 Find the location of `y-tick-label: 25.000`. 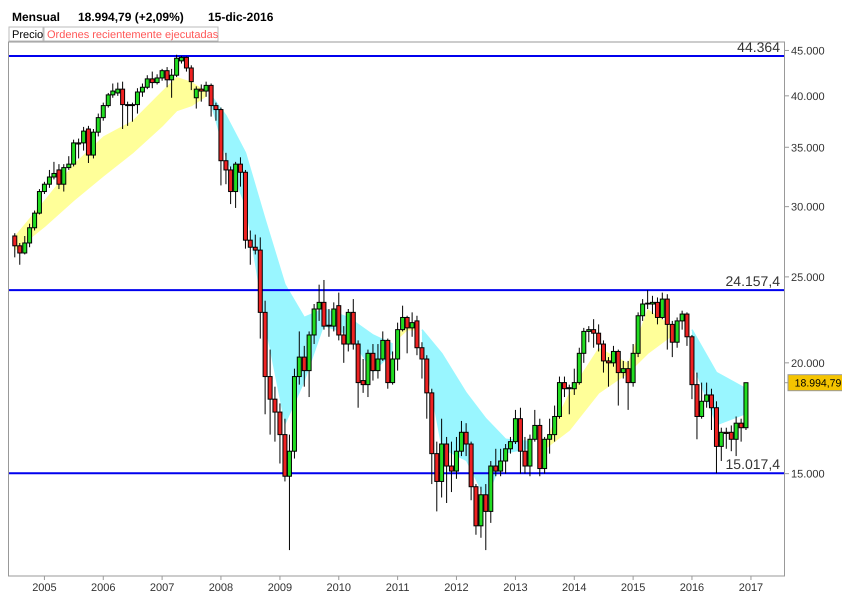

y-tick-label: 25.000 is located at coordinates (808, 278).